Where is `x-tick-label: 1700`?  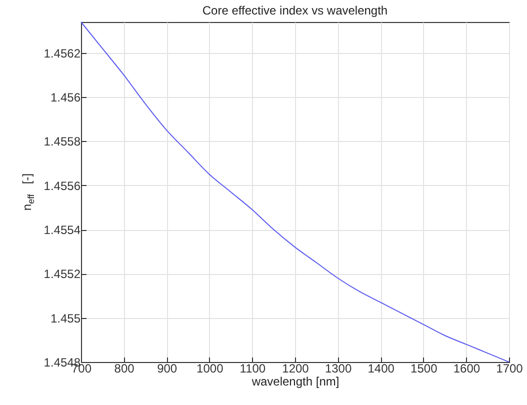 x-tick-label: 1700 is located at coordinates (510, 369).